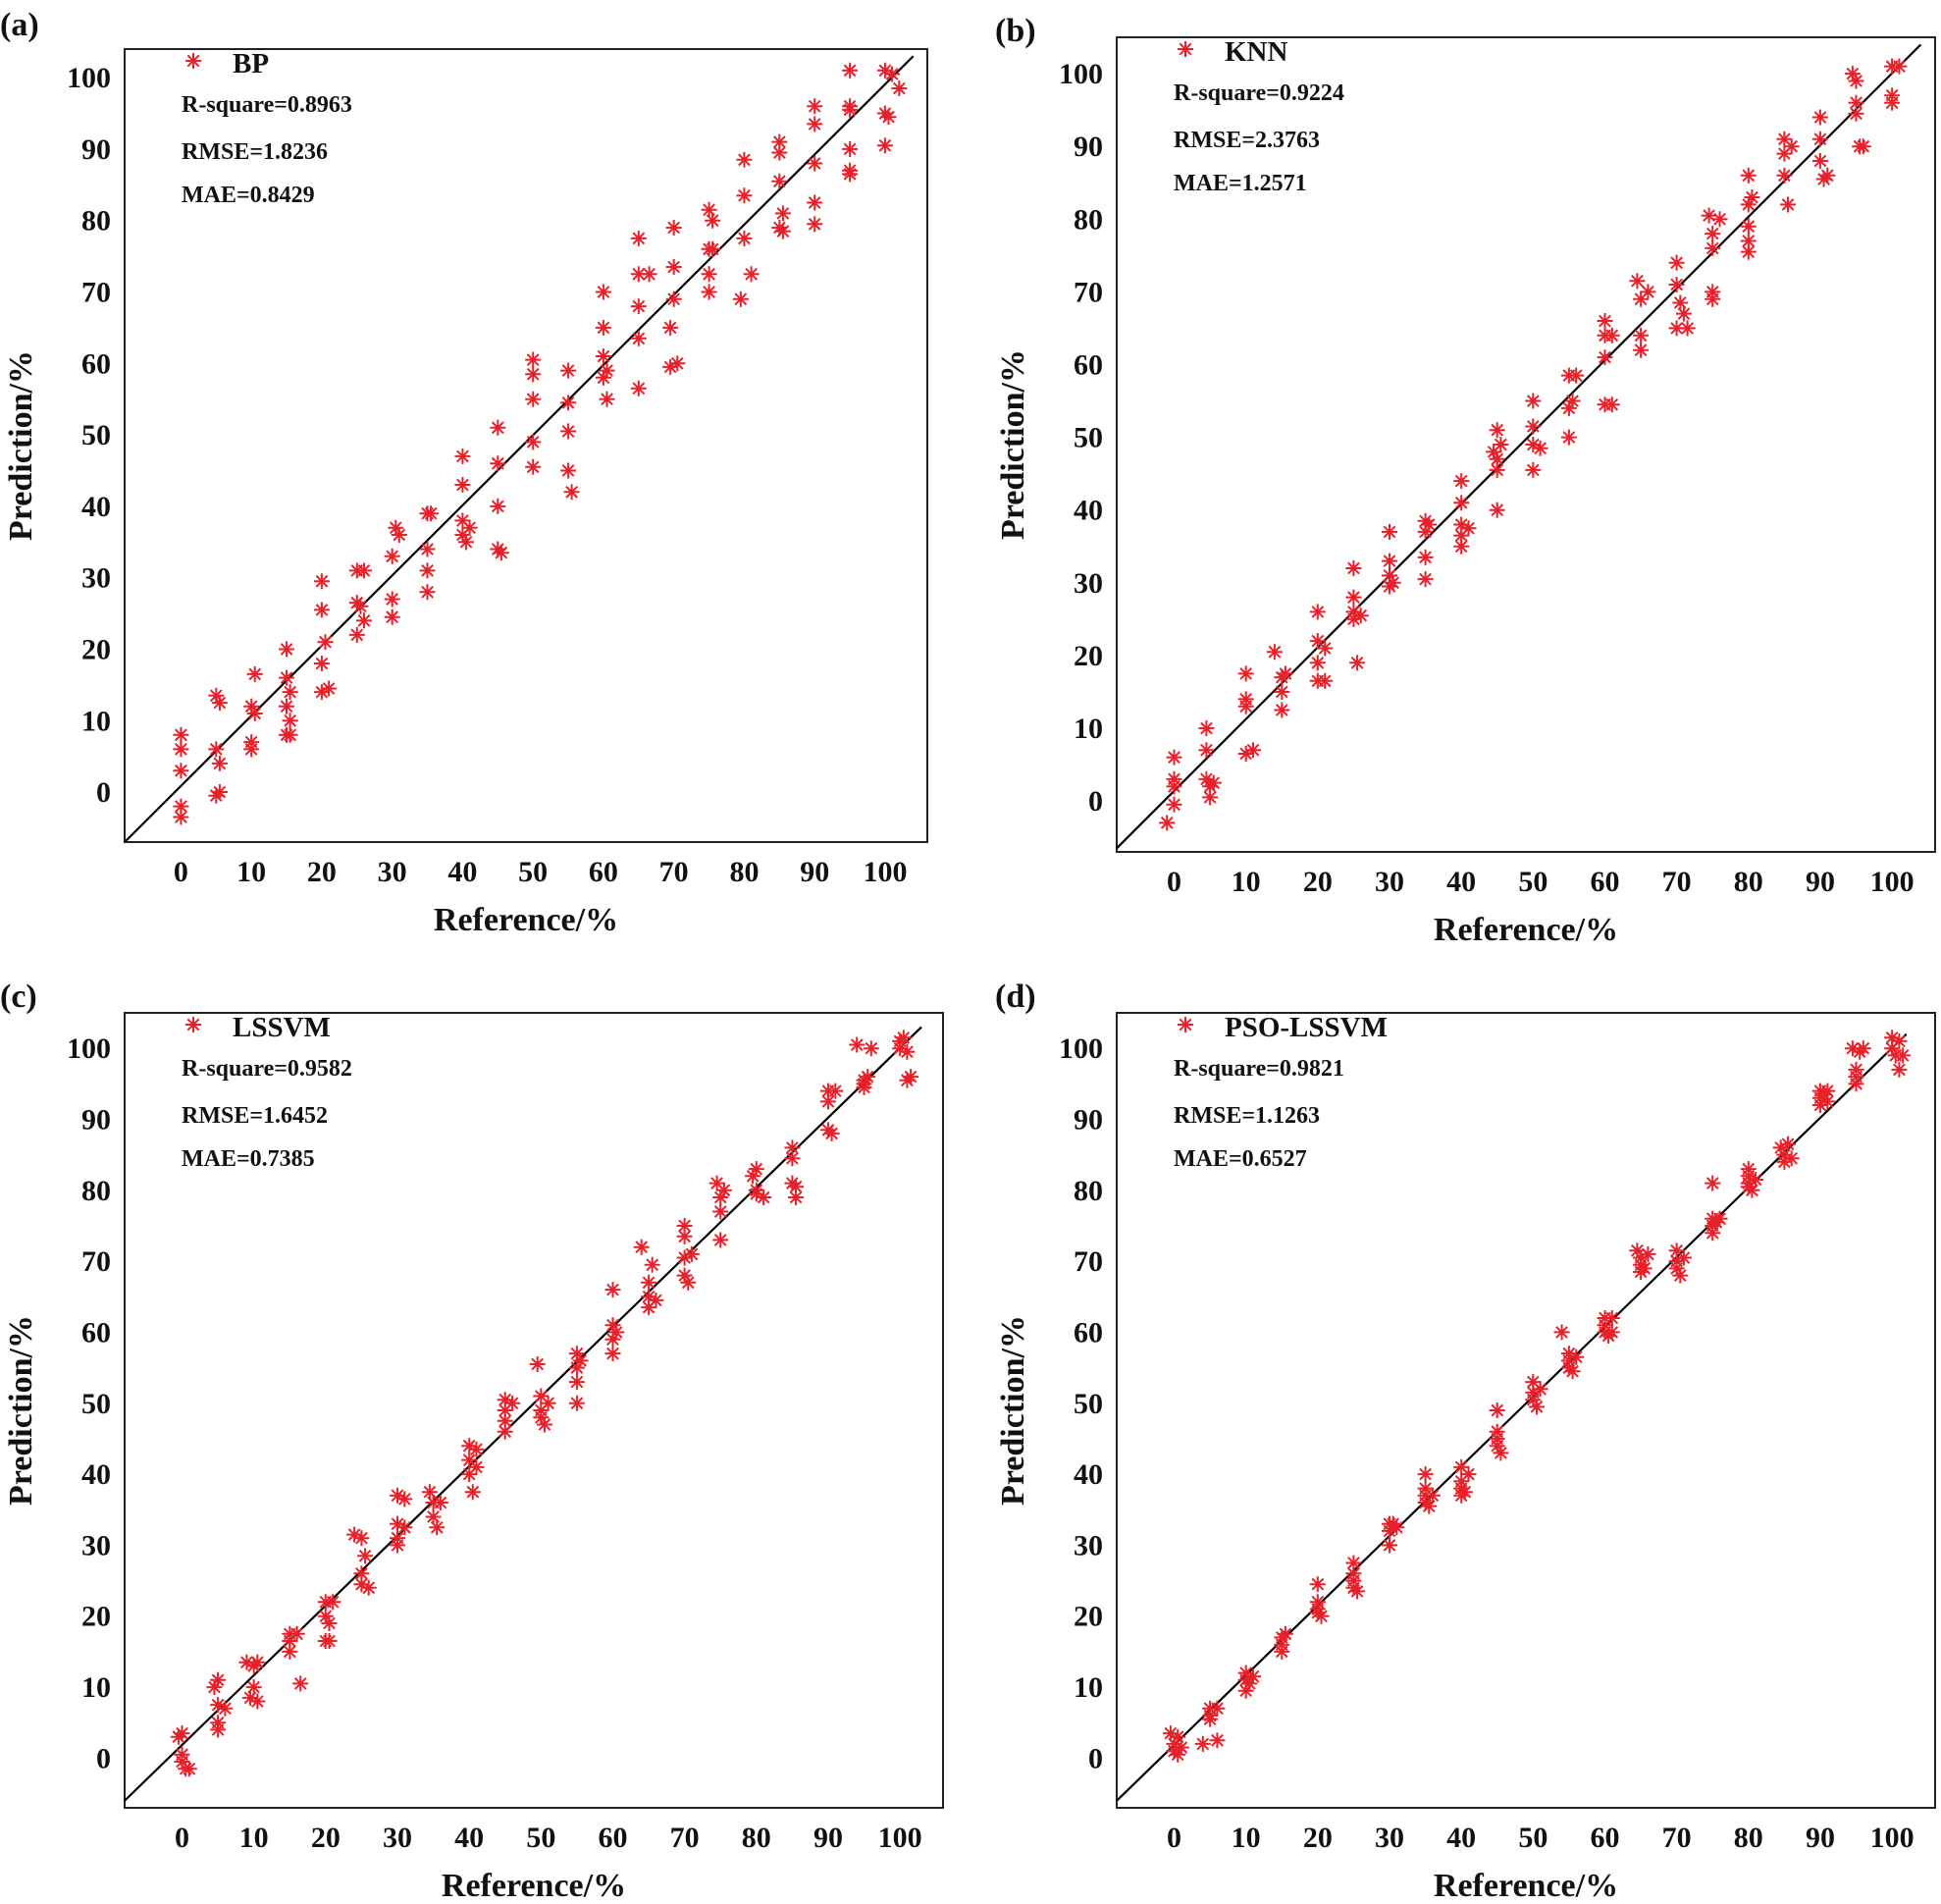 The width and height of the screenshot is (1941, 1904). I want to click on x-axis-title: Reference/%, so click(526, 920).